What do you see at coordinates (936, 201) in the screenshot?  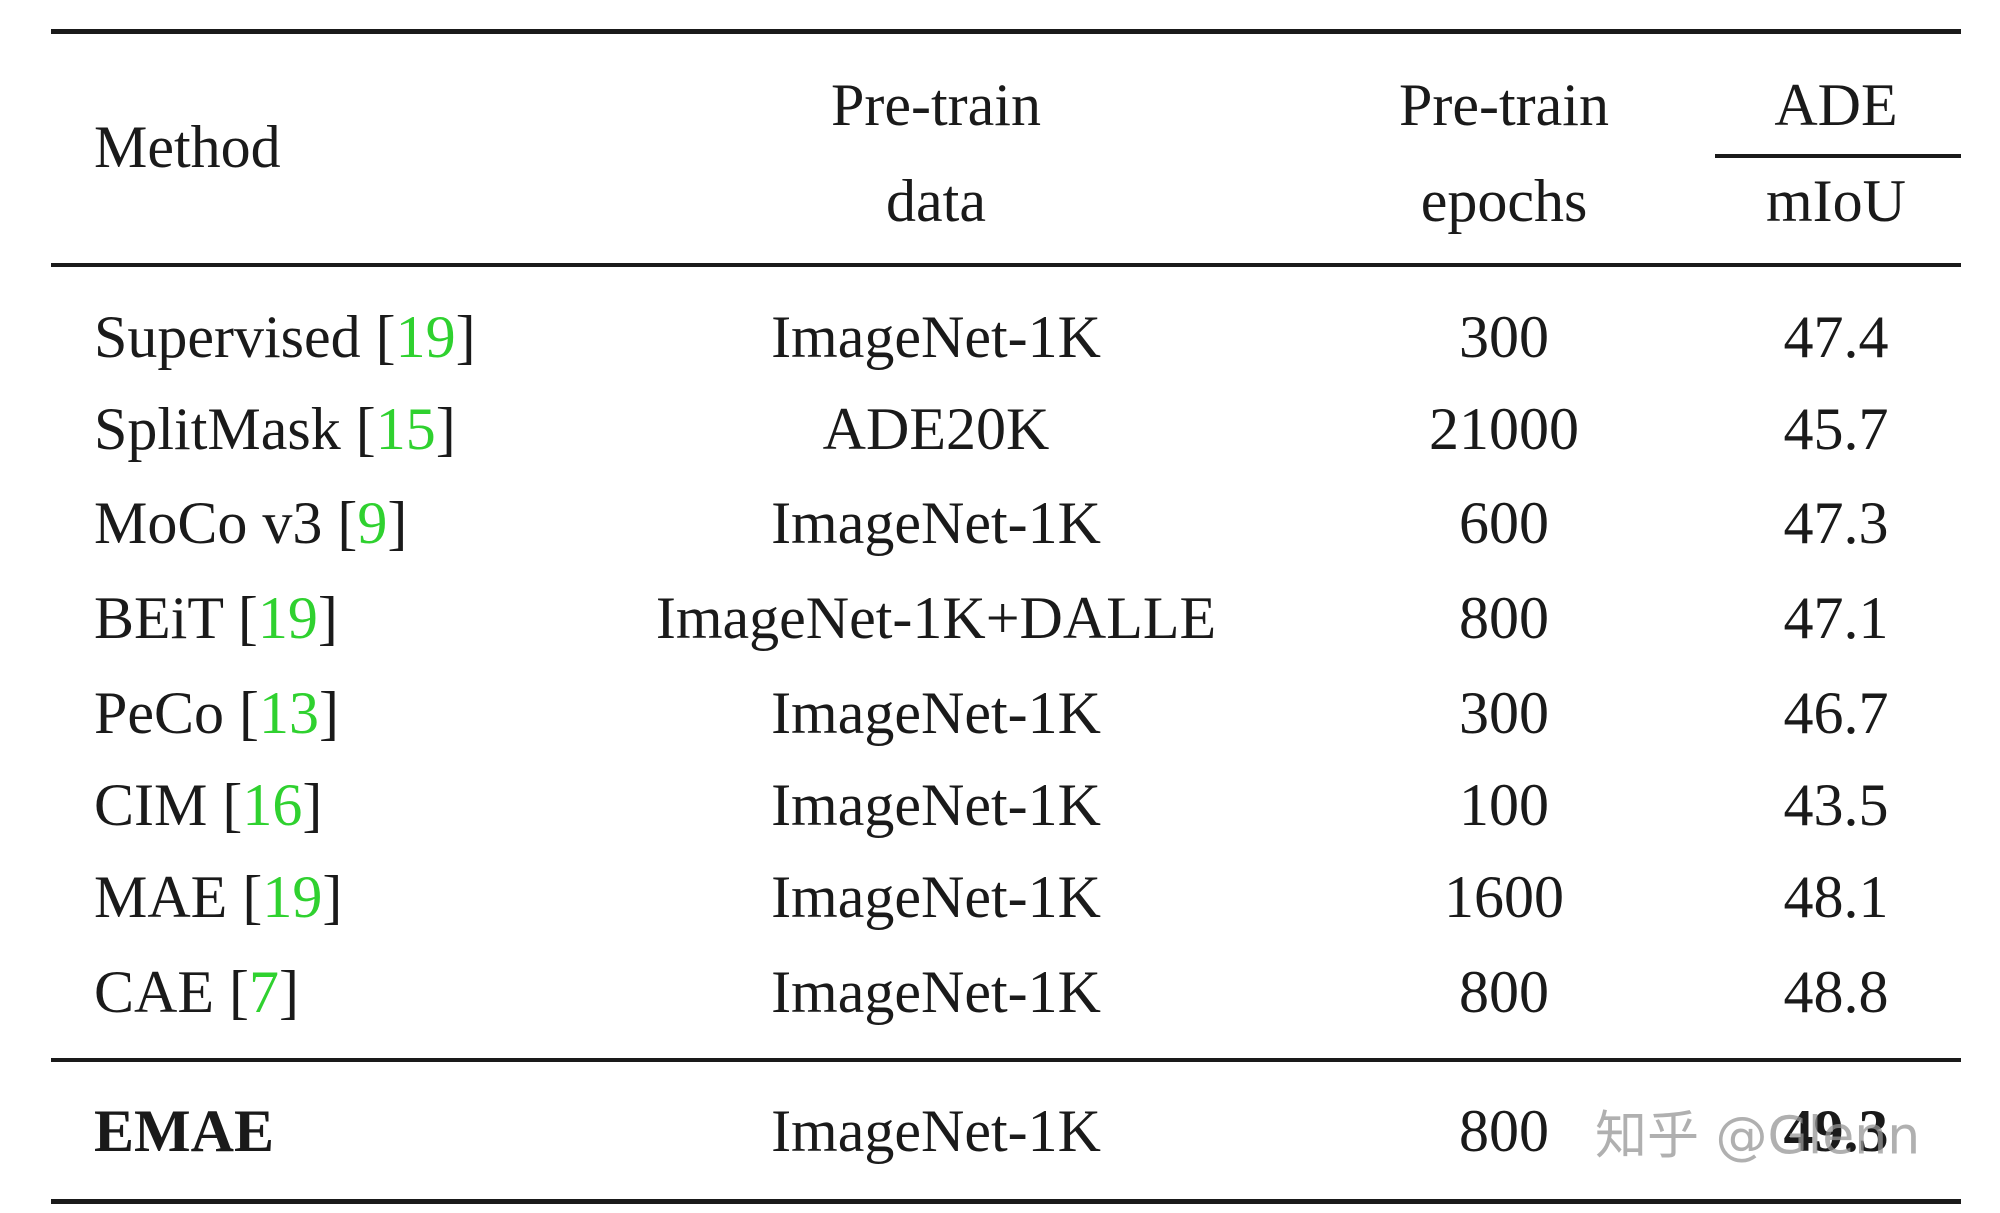 I see `header-data: data` at bounding box center [936, 201].